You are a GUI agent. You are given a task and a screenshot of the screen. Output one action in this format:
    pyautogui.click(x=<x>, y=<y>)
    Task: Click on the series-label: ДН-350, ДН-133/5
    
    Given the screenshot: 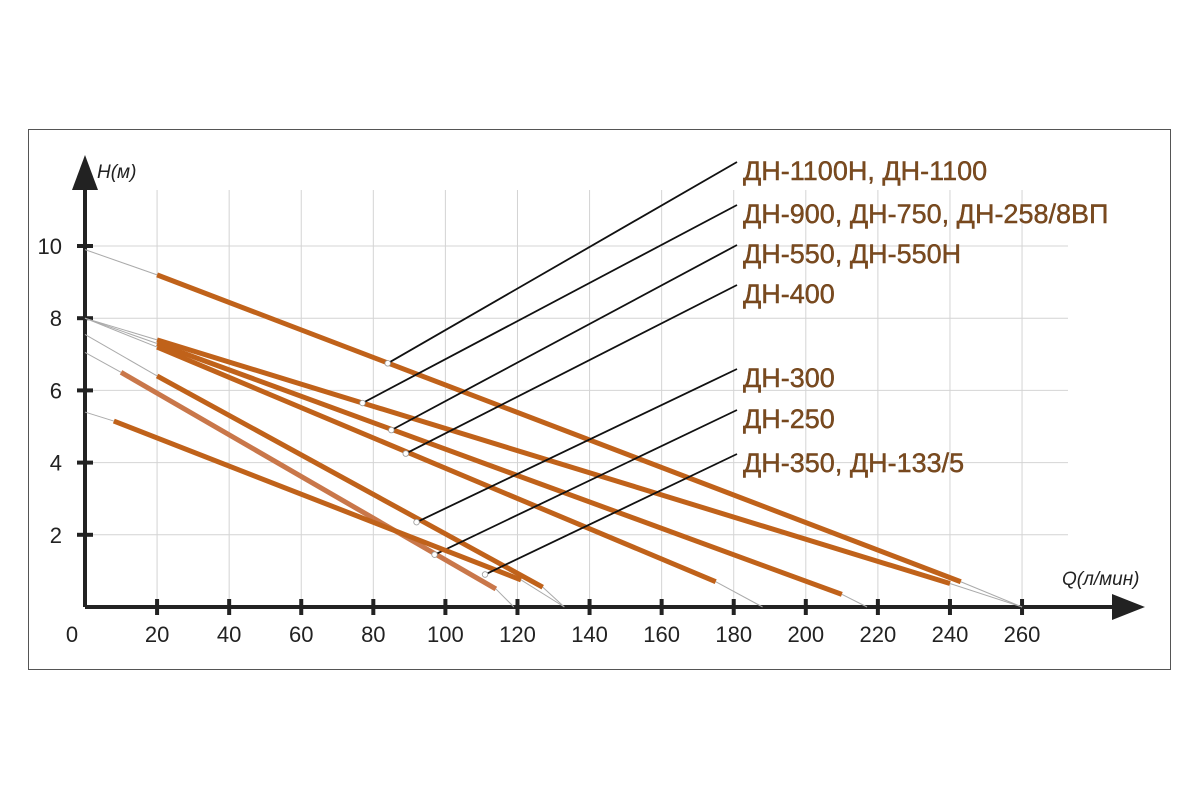 What is the action you would take?
    pyautogui.click(x=853, y=463)
    